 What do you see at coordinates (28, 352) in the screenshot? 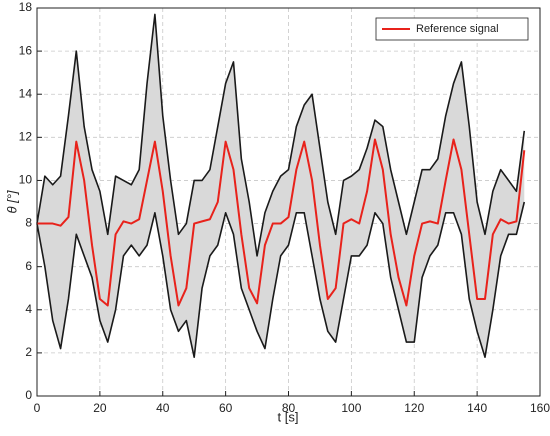
I see `y-tick-label: 2` at bounding box center [28, 352].